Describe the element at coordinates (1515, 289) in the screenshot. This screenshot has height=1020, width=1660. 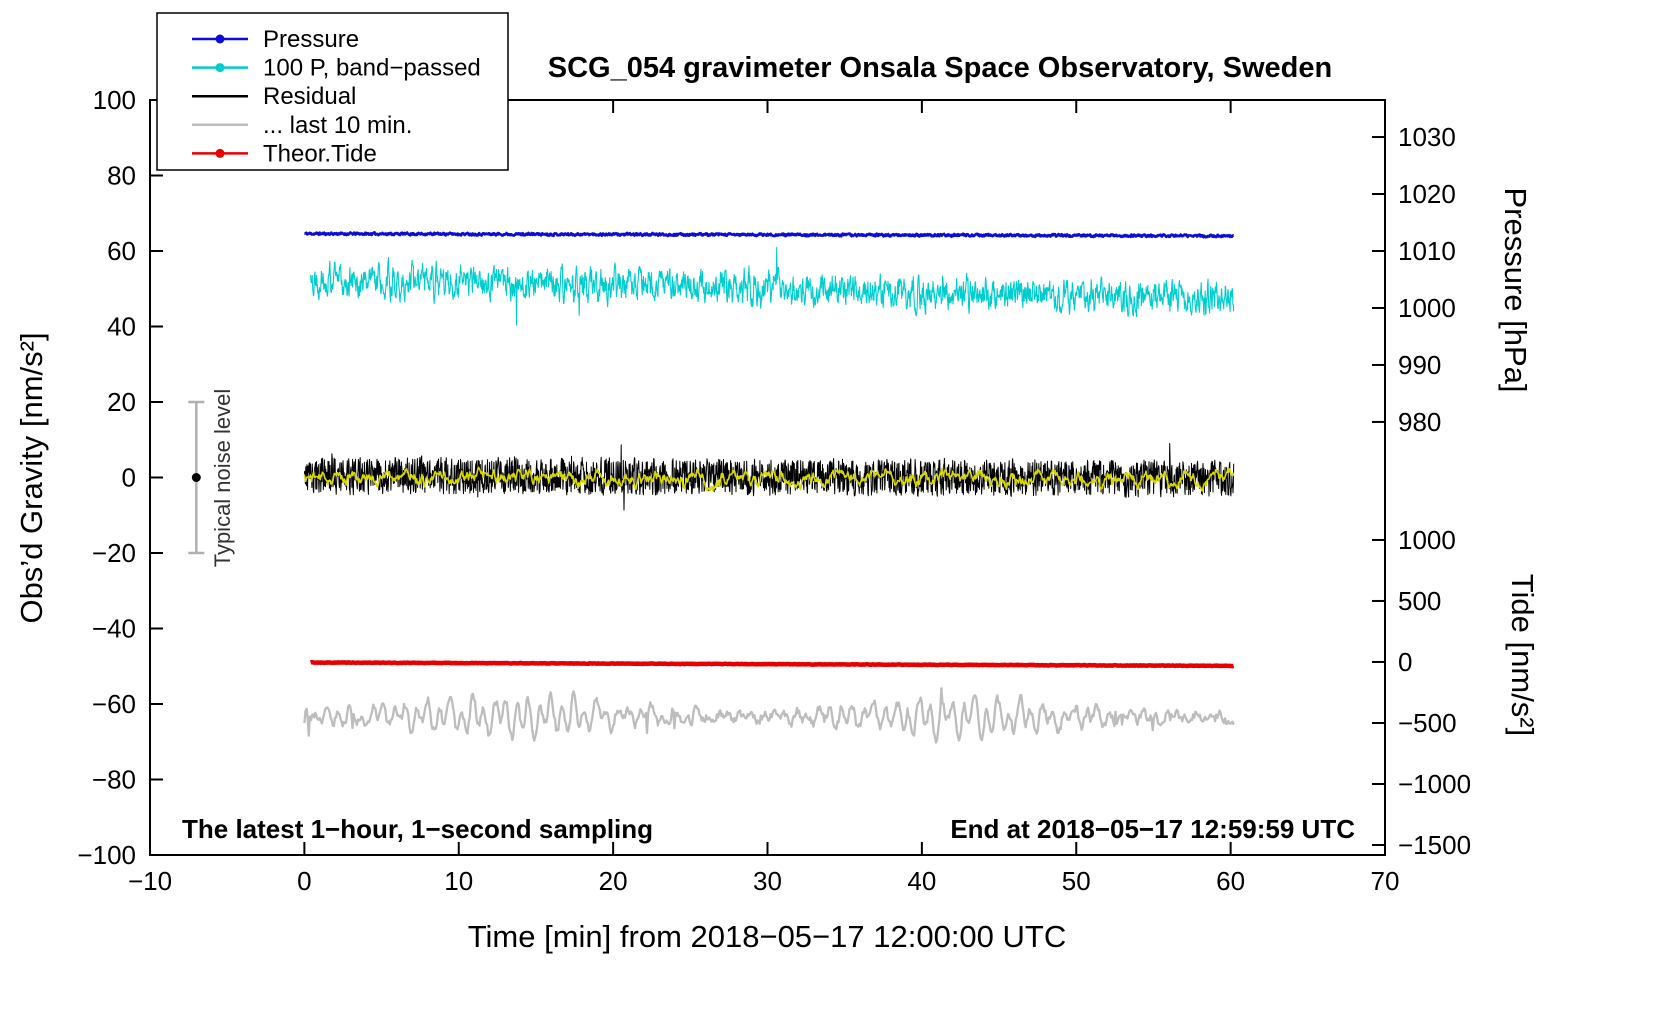
I see `y-axis-title-pressure: Pressure [hPa]` at that location.